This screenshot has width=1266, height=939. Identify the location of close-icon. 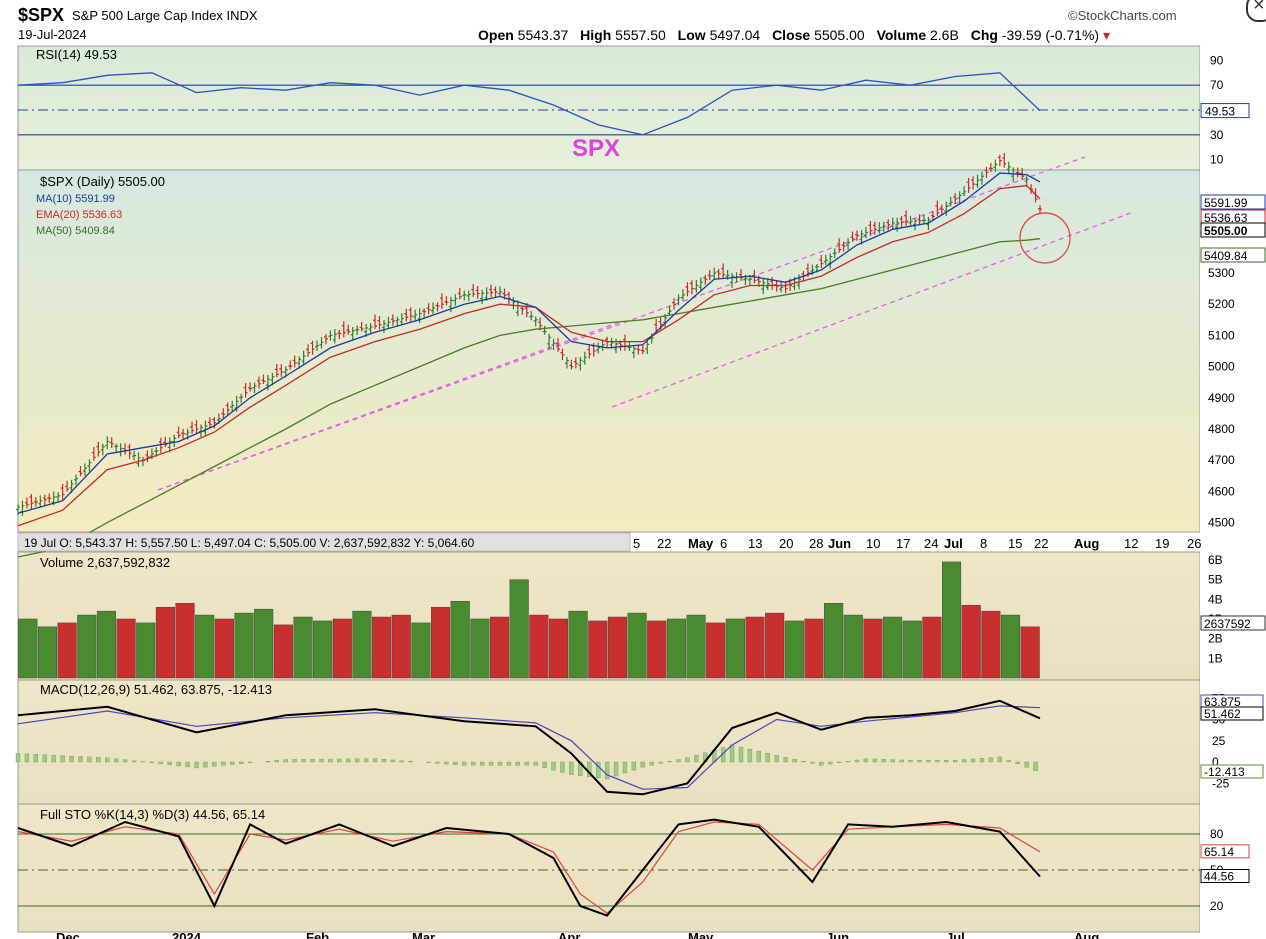
(1256, 11).